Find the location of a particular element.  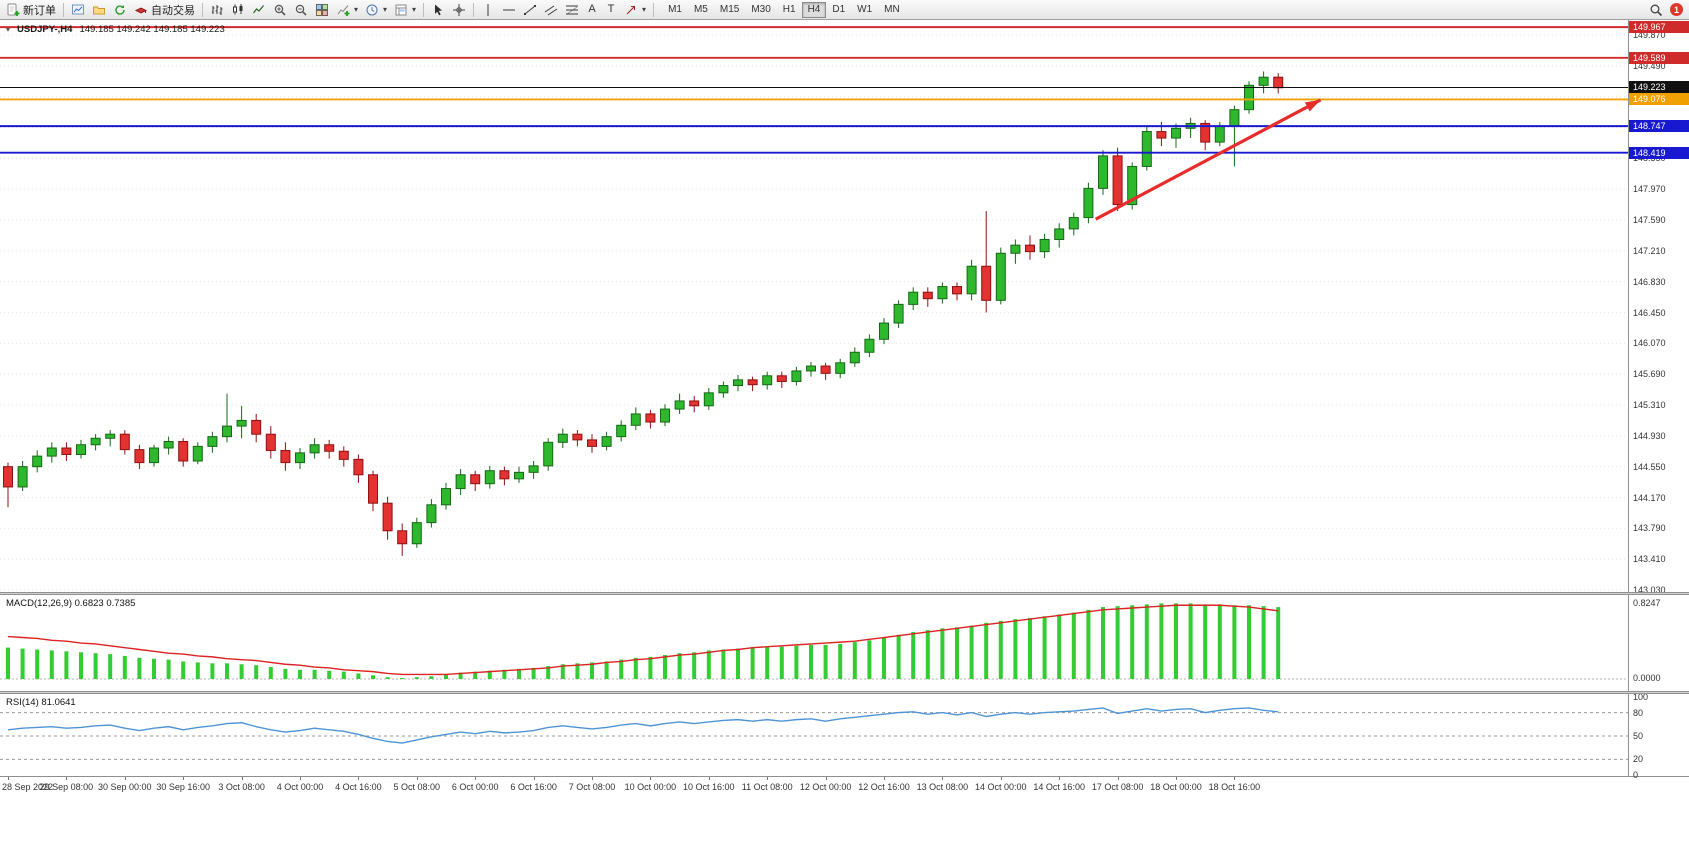

arrow-tool-icon is located at coordinates (631, 9).